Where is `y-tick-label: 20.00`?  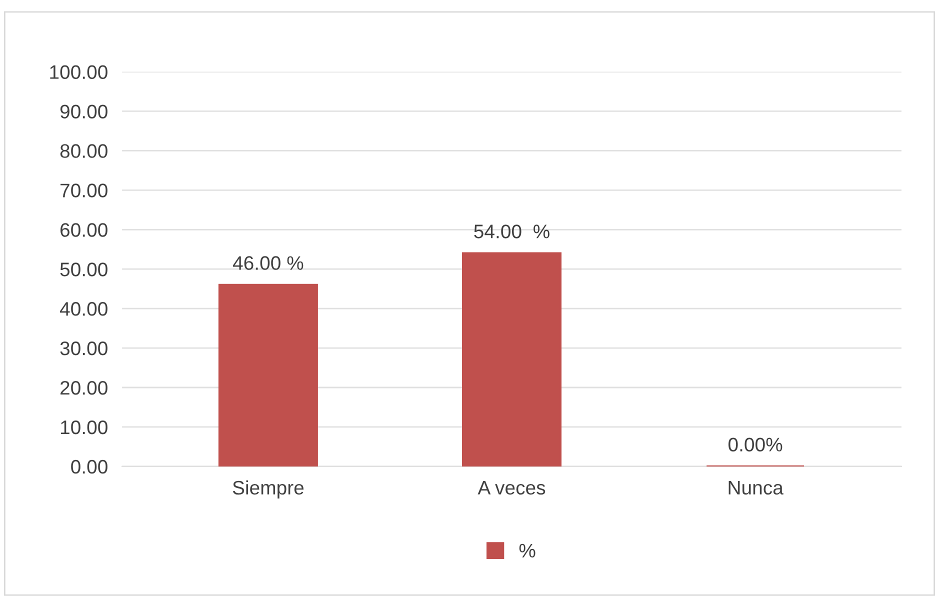 y-tick-label: 20.00 is located at coordinates (84, 387).